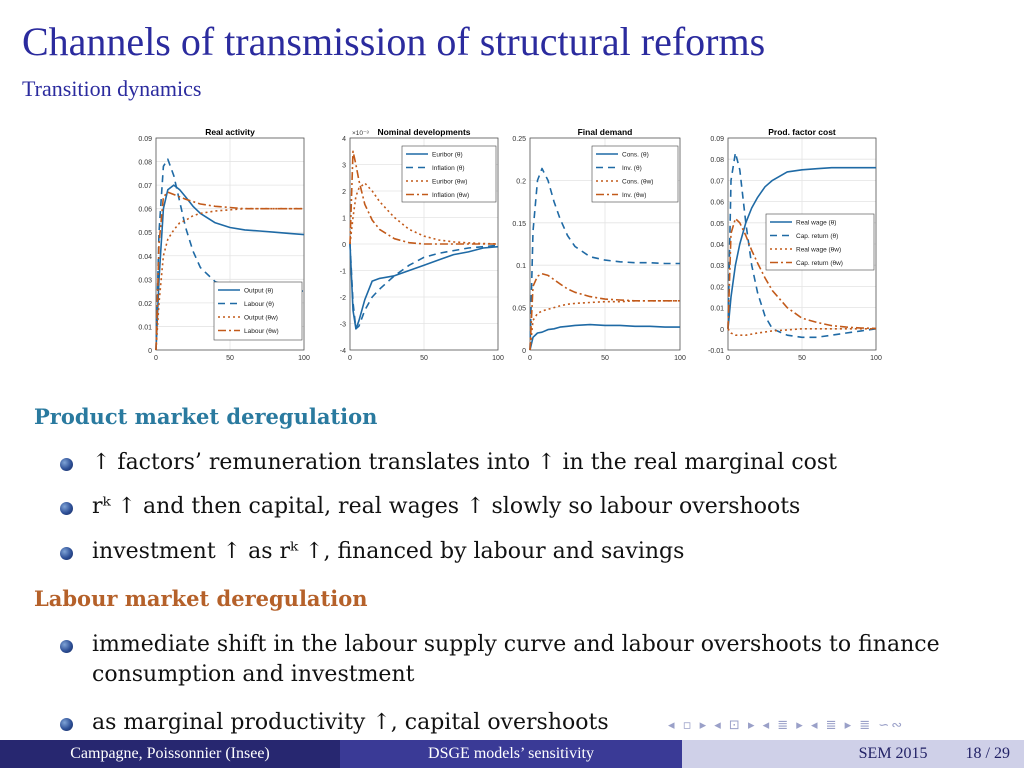  I want to click on y-tick-label: 1, so click(344, 219).